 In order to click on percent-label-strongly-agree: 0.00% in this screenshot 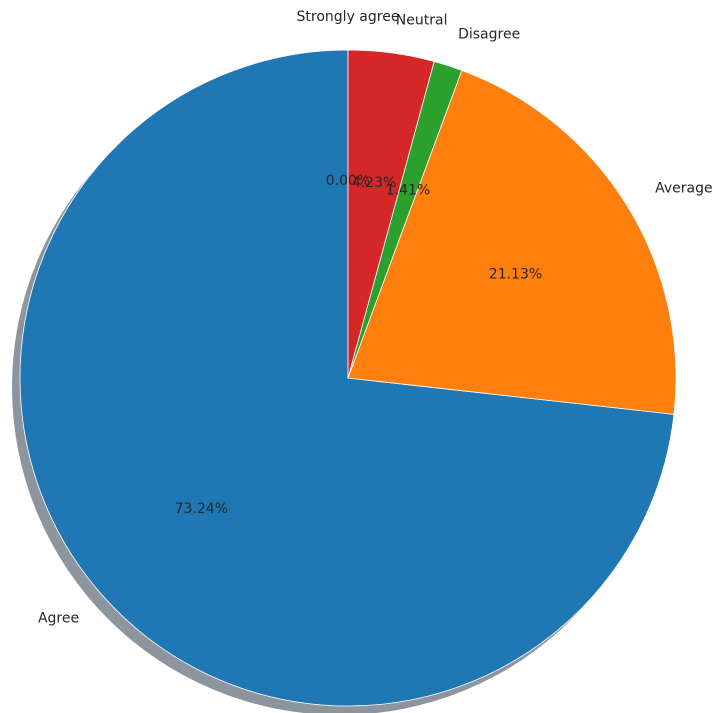, I will do `click(348, 181)`.